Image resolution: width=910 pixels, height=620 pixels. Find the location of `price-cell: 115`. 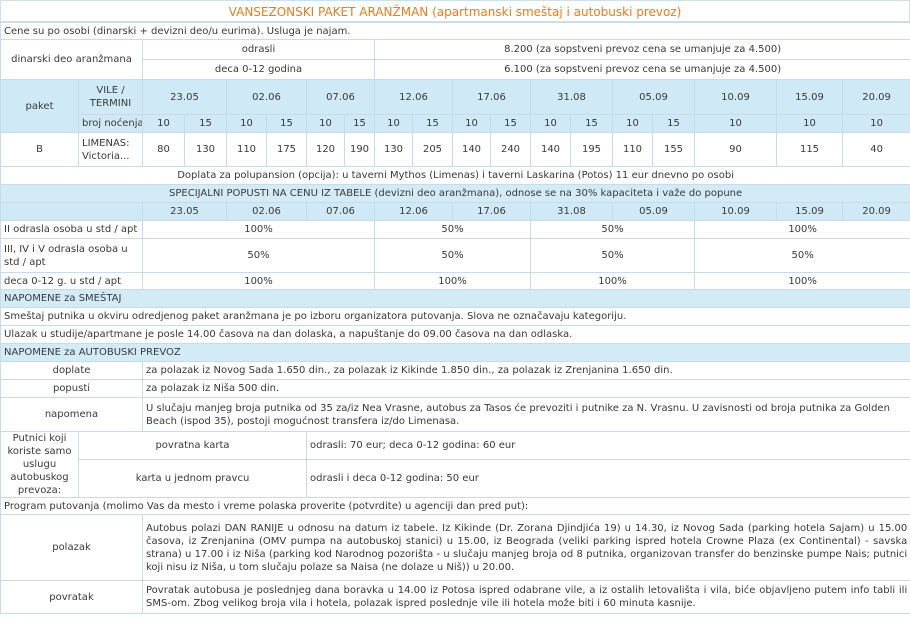

price-cell: 115 is located at coordinates (809, 149).